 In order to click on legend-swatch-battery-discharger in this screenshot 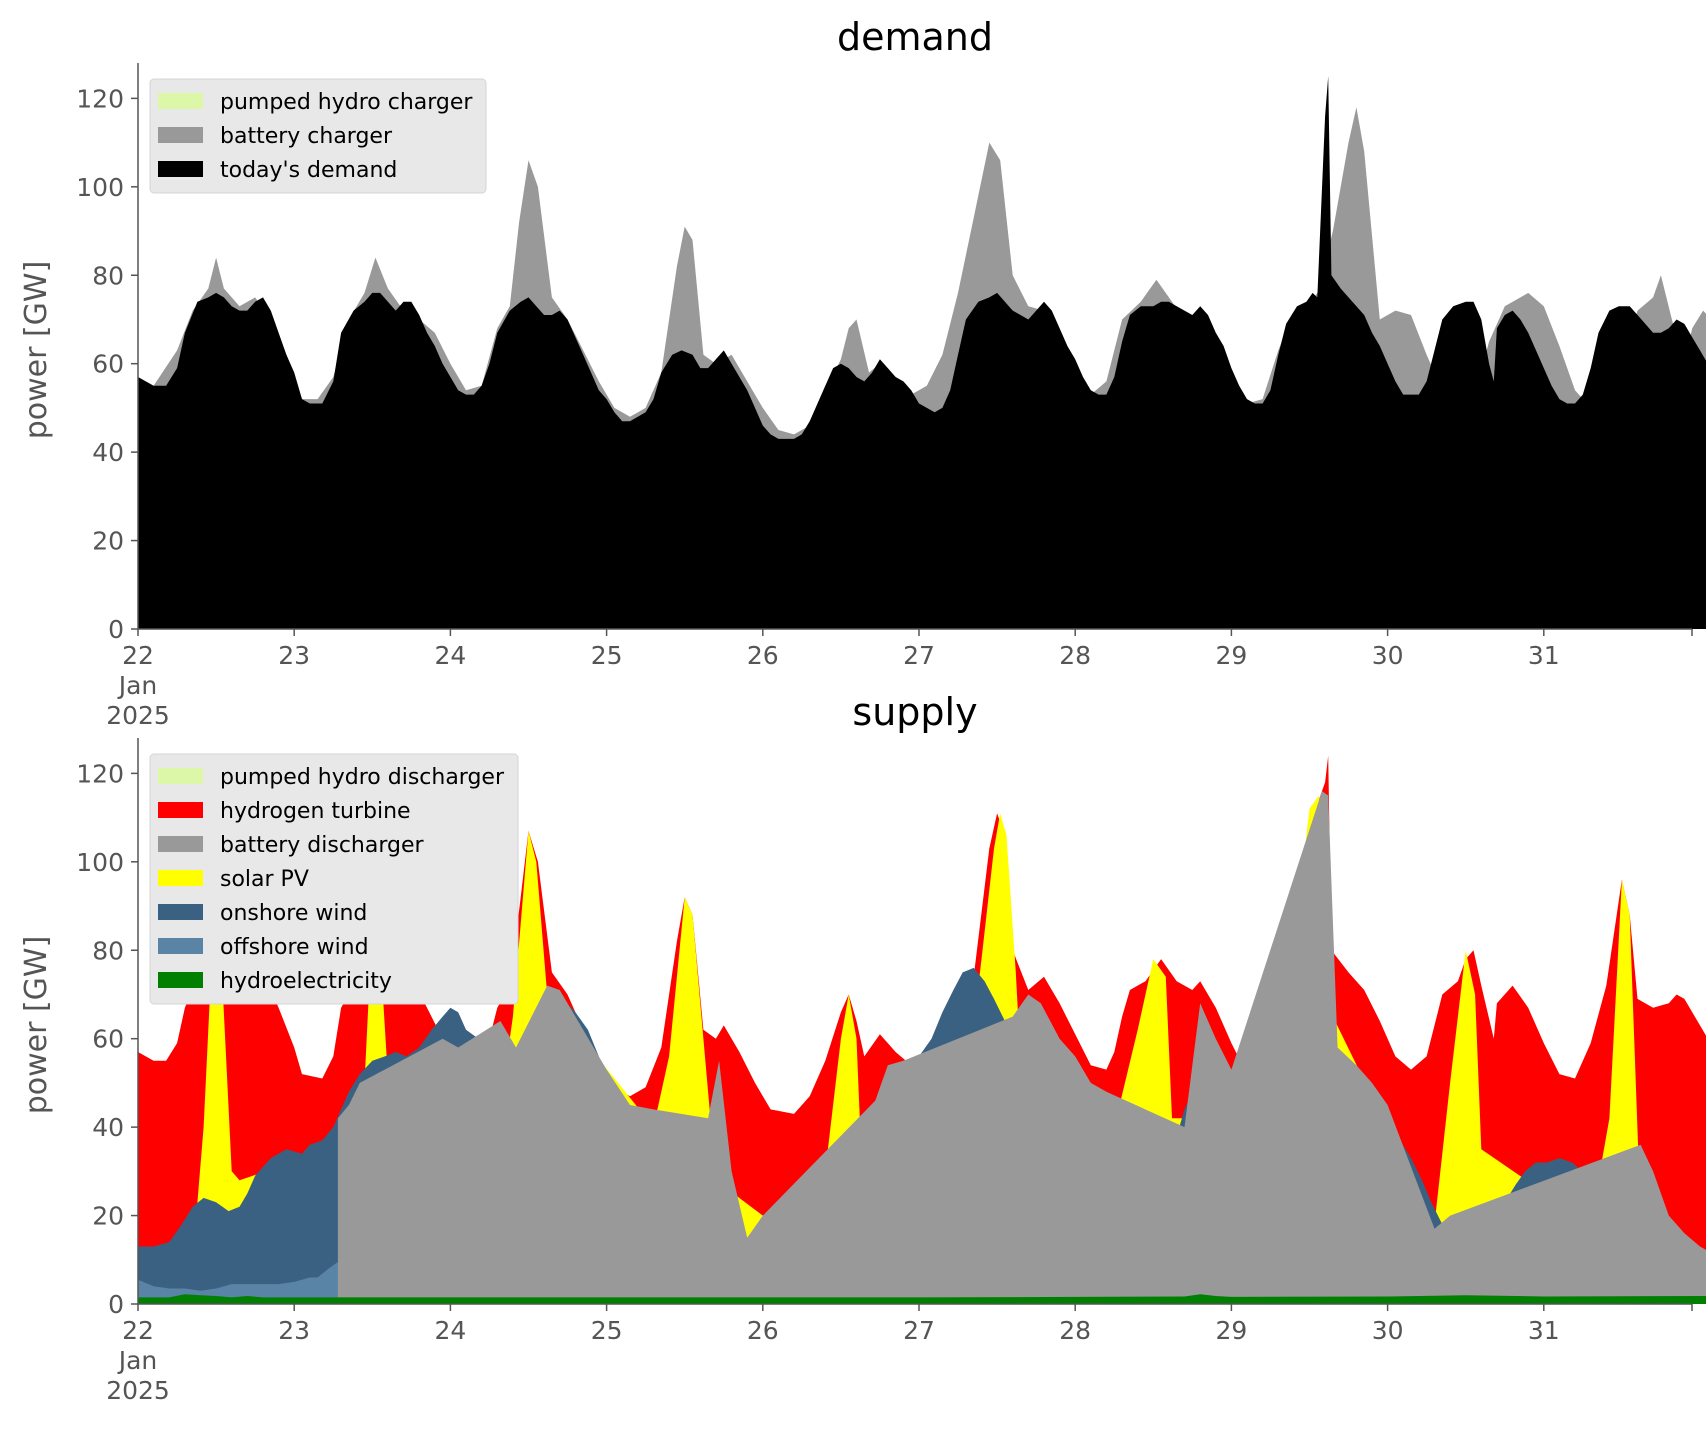, I will do `click(180, 844)`.